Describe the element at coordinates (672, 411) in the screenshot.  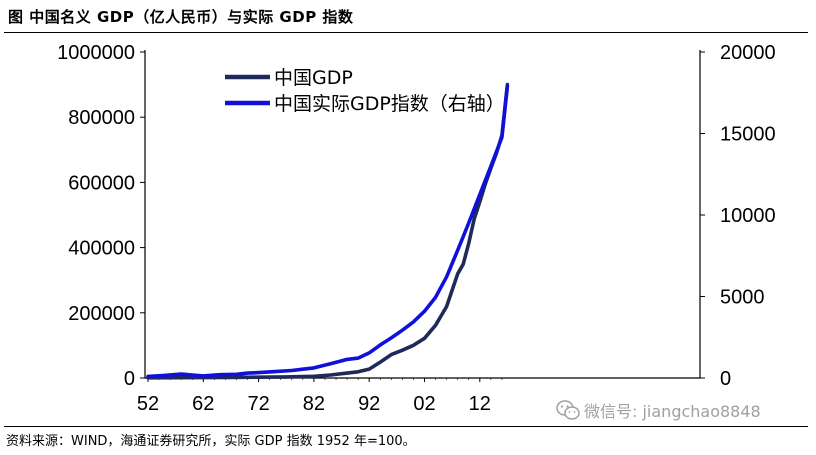
I see `watermark-text: 微信号: jiangchao8848` at that location.